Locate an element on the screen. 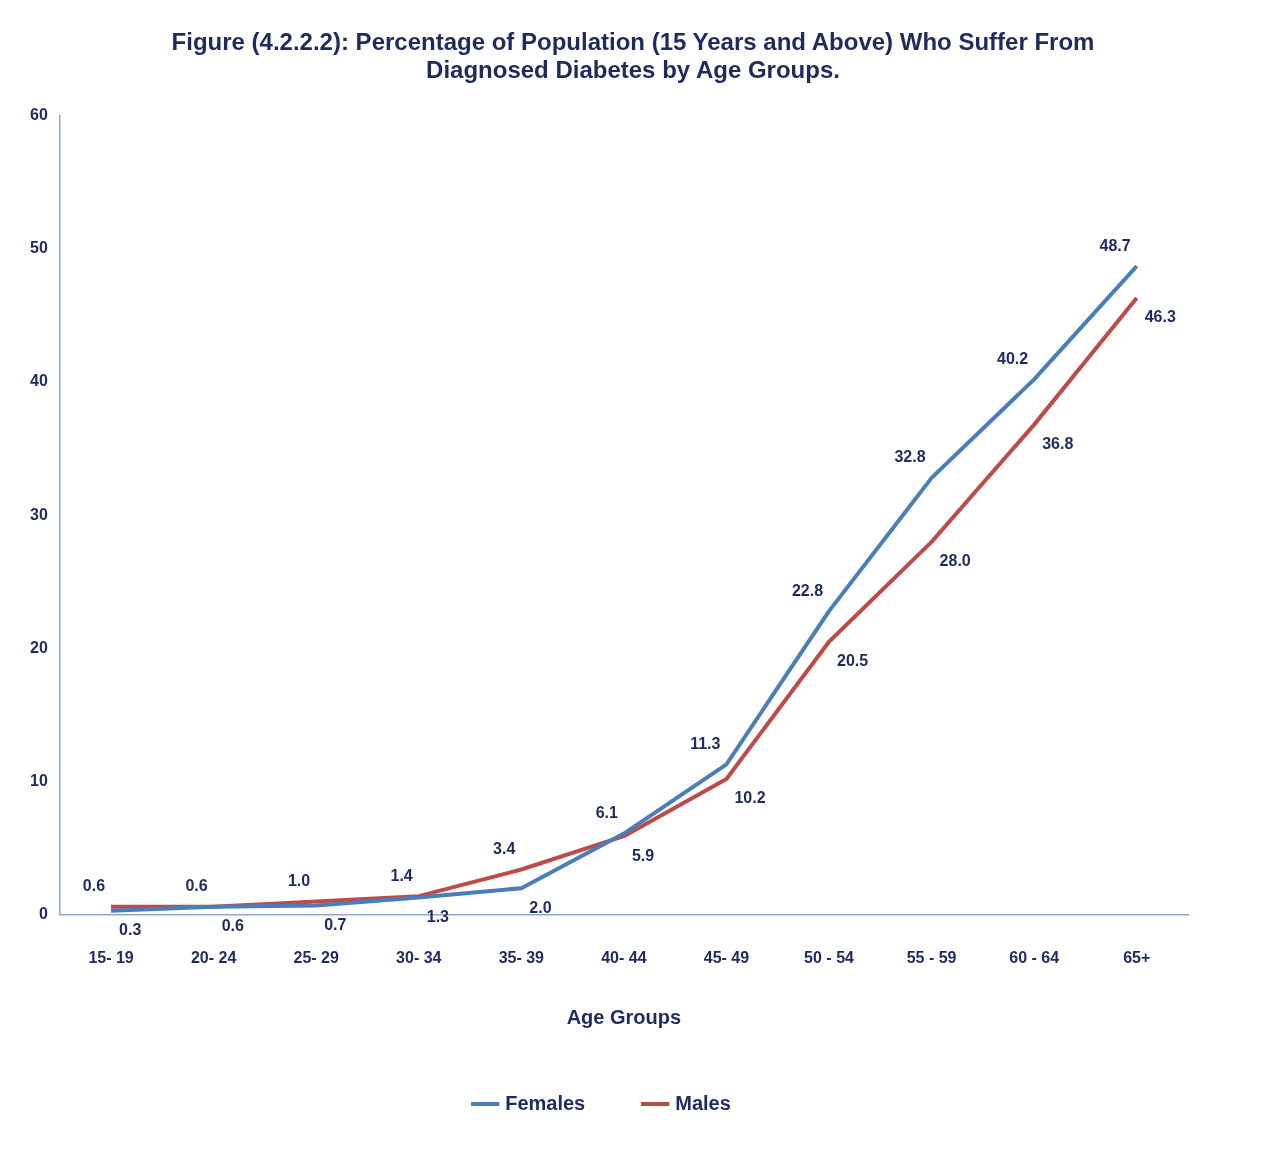  y-tick-label: 20 is located at coordinates (39, 647).